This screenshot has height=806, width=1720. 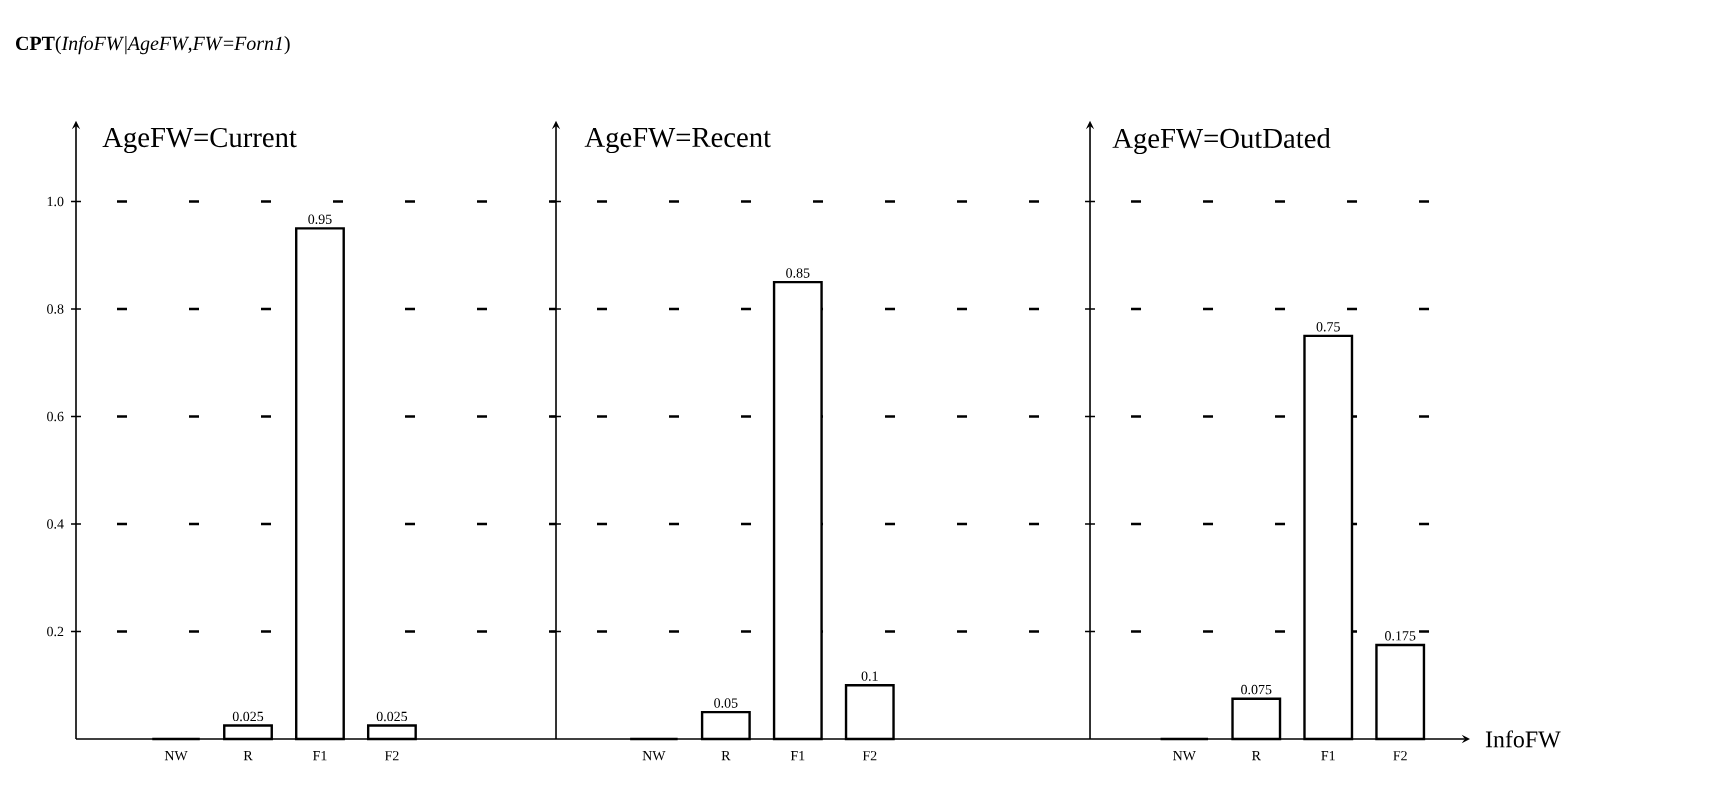 I want to click on chart-subtitle: AgeFW=Recent, so click(x=677, y=140).